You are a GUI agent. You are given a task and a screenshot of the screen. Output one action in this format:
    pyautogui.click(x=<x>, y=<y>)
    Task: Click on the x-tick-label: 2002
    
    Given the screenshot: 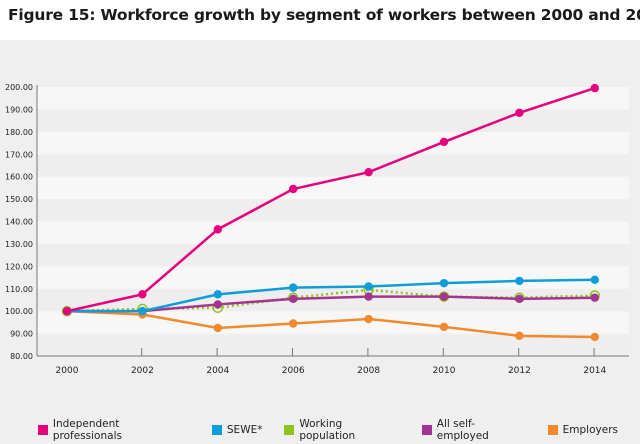 What is the action you would take?
    pyautogui.click(x=142, y=371)
    